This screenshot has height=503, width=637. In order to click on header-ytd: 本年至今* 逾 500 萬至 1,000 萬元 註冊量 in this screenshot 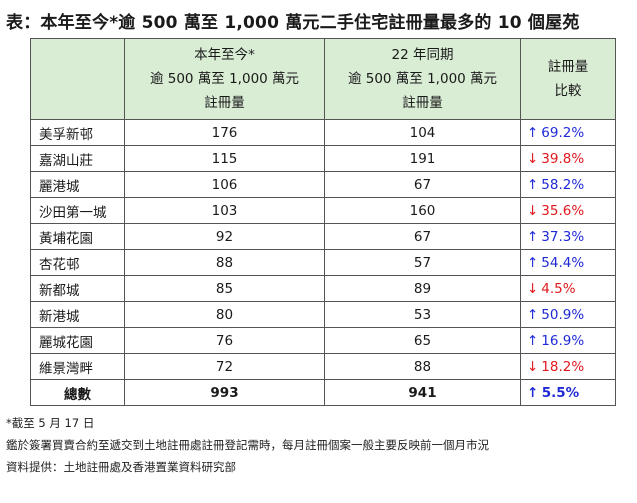, I will do `click(224, 79)`.